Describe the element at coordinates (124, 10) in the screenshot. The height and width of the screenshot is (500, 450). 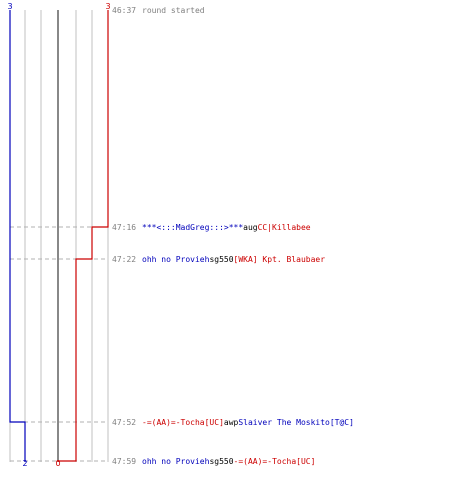
I see `event-time: 46:37` at that location.